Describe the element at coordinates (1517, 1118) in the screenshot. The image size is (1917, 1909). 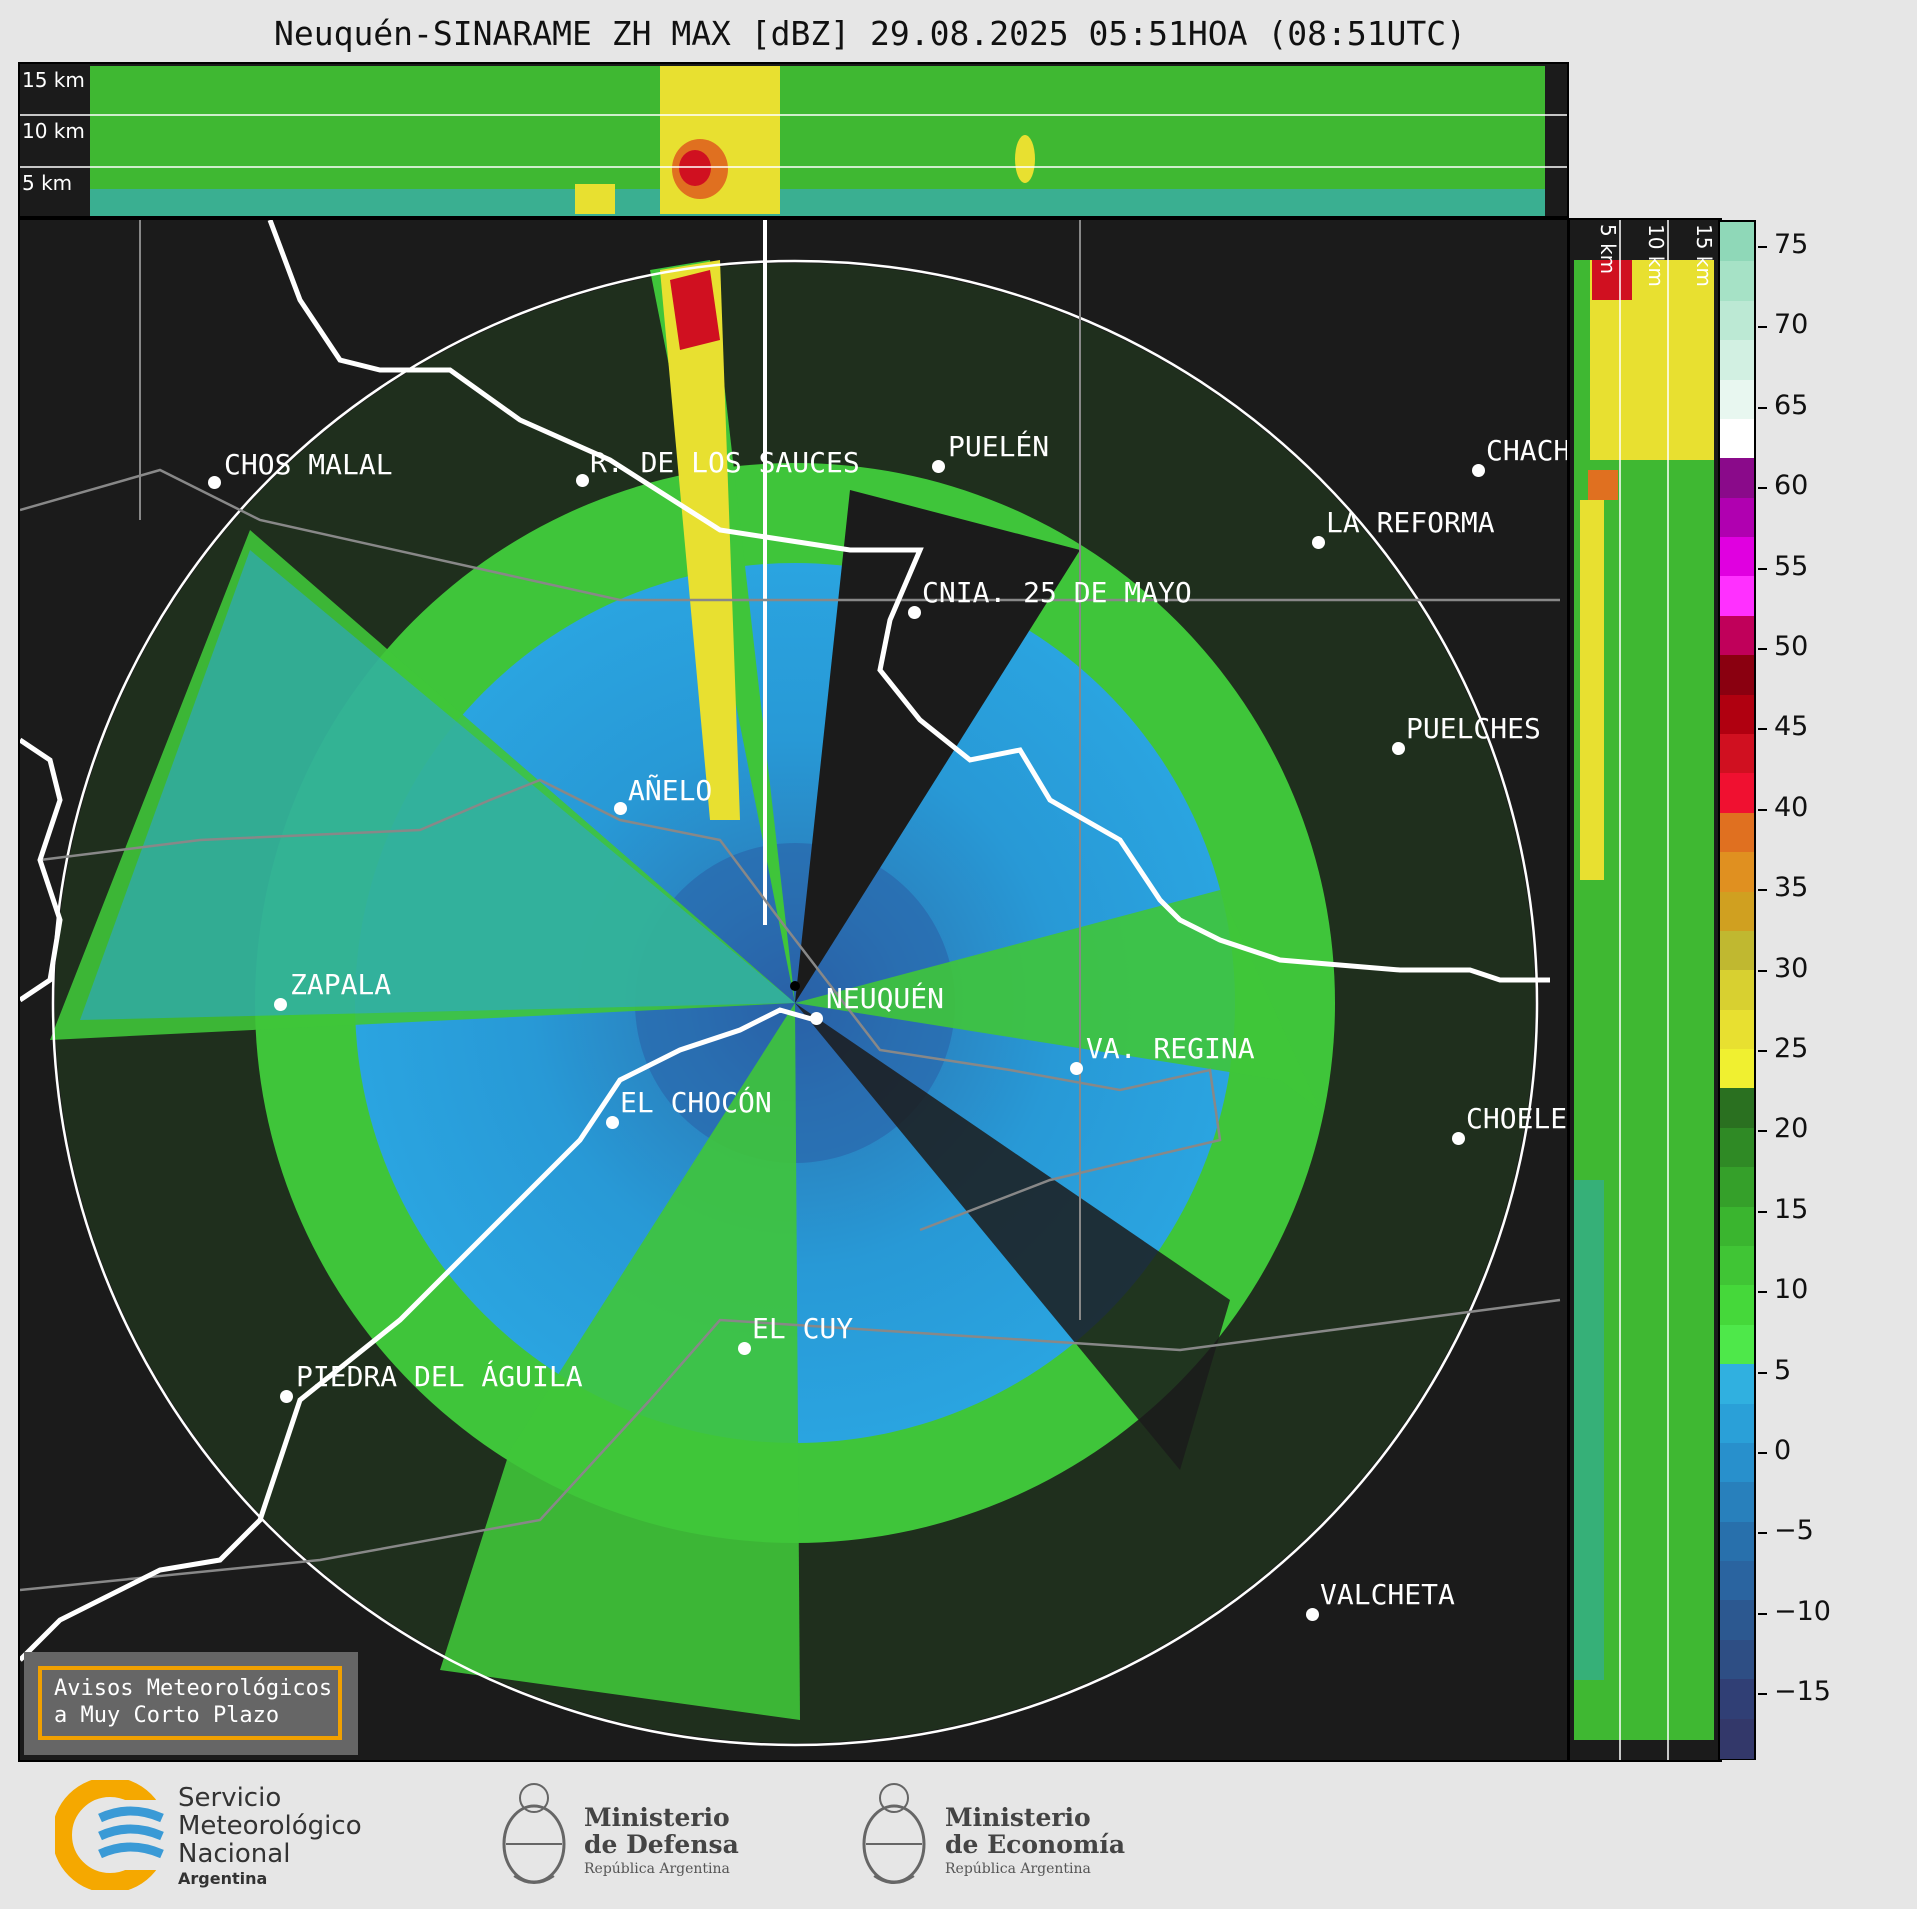
I see `city-label: CHOELE` at that location.